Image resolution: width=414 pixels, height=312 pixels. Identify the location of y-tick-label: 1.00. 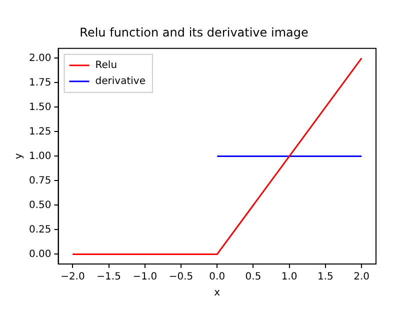
(40, 156).